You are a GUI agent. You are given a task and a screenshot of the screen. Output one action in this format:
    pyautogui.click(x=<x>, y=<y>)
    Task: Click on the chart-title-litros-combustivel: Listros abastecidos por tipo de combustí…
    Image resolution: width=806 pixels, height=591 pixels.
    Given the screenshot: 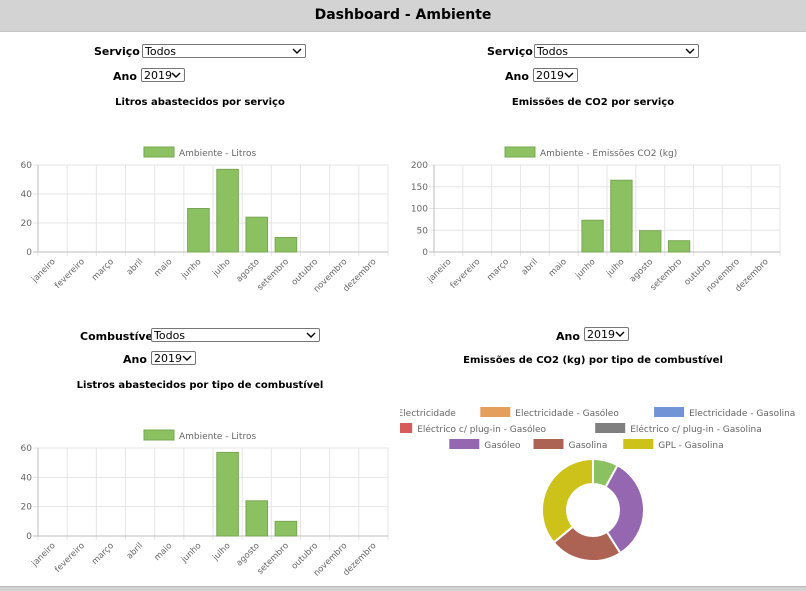 What is the action you would take?
    pyautogui.click(x=200, y=385)
    